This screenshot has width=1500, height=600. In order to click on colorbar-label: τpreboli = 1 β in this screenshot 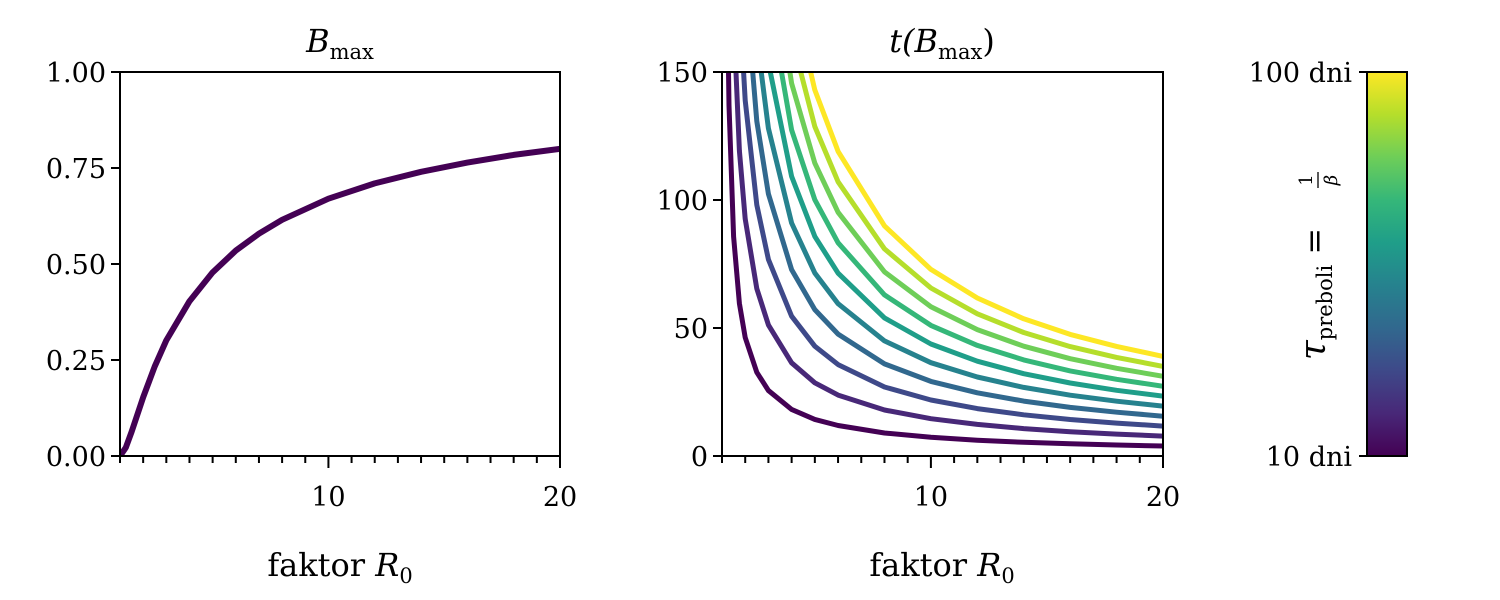, I will do `click(1317, 266)`.